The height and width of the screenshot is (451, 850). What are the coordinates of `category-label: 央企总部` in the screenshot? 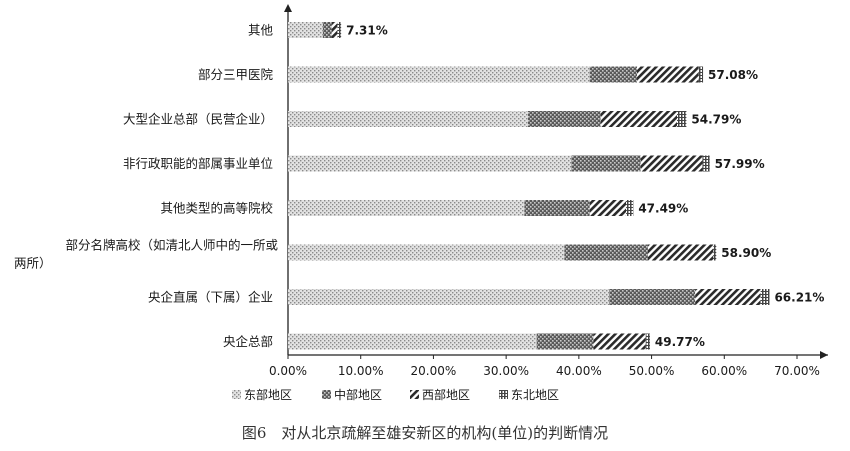 It's located at (248, 341).